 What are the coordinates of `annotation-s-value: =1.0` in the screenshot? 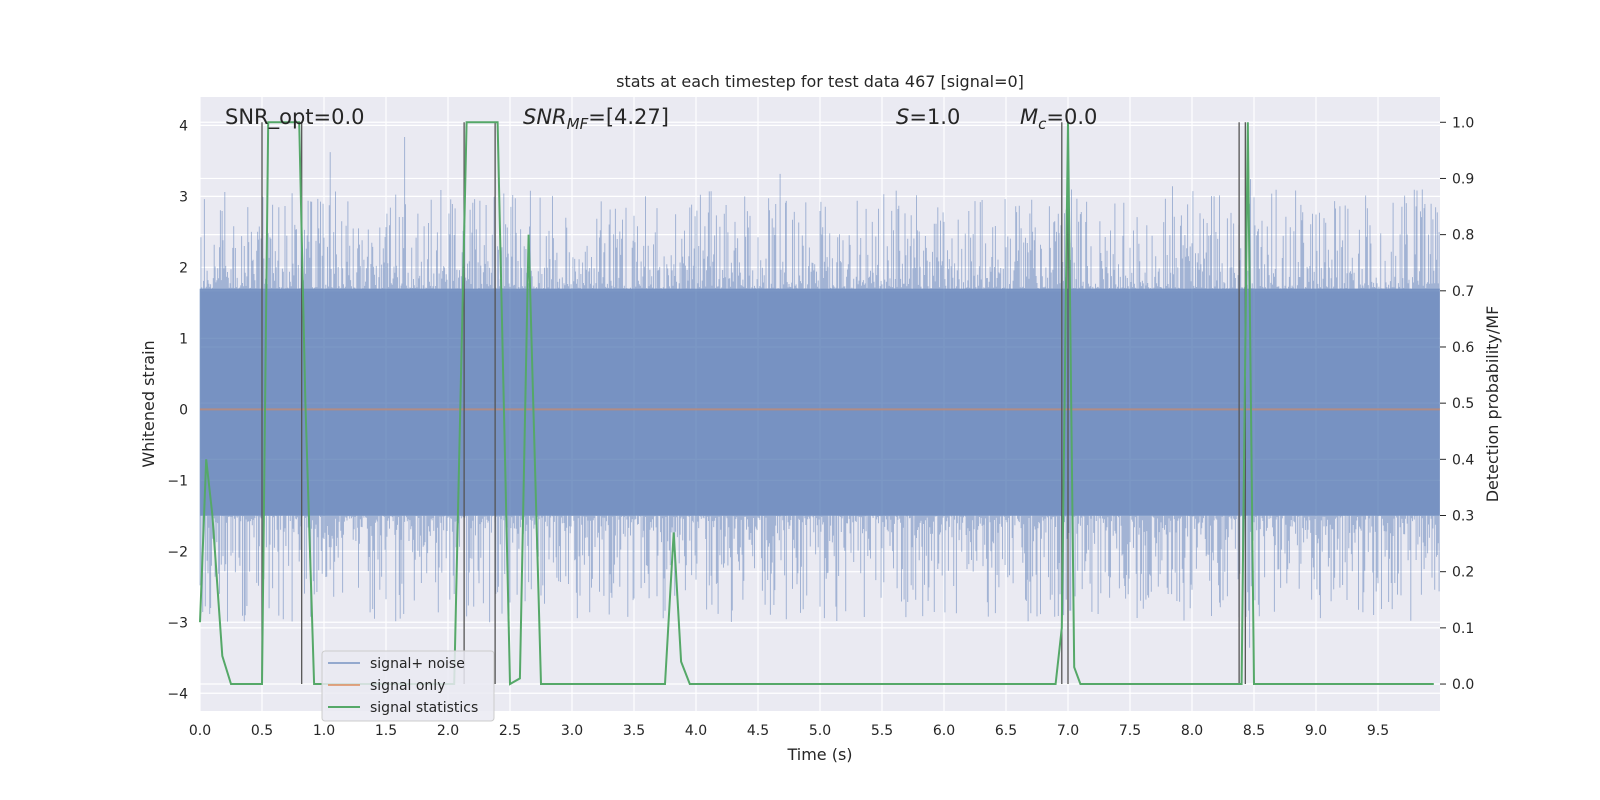 It's located at (934, 117).